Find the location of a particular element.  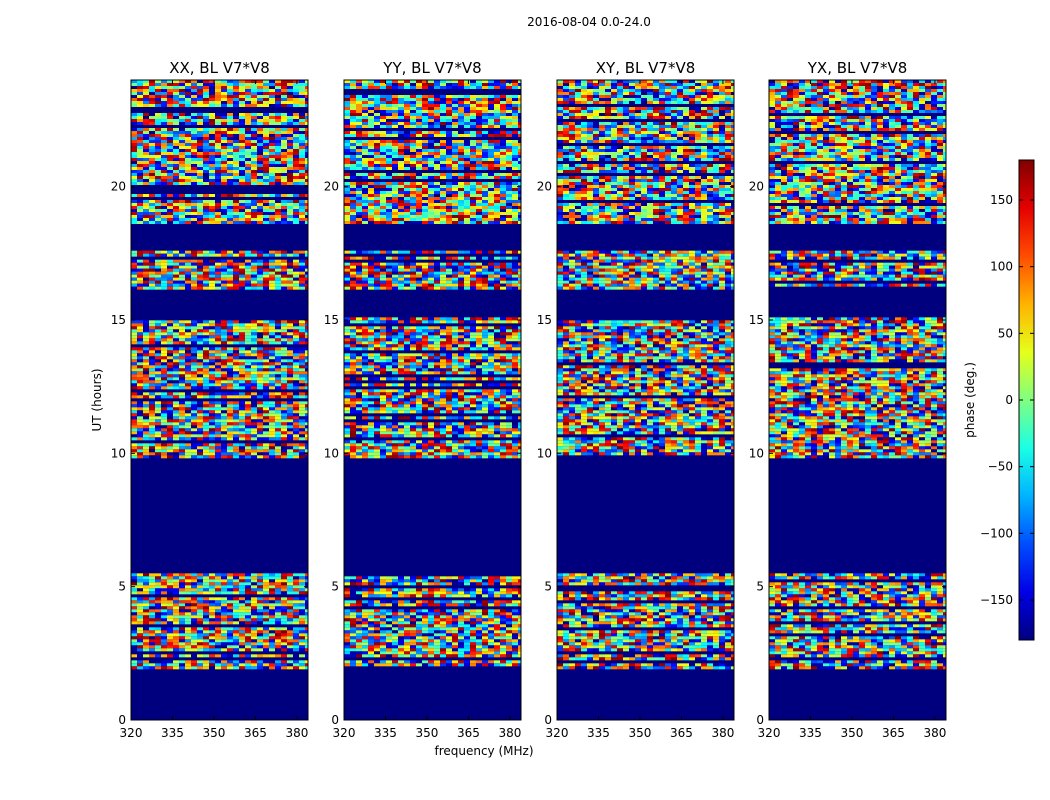

panel-title: YY, BL V7*V8 is located at coordinates (431, 68).